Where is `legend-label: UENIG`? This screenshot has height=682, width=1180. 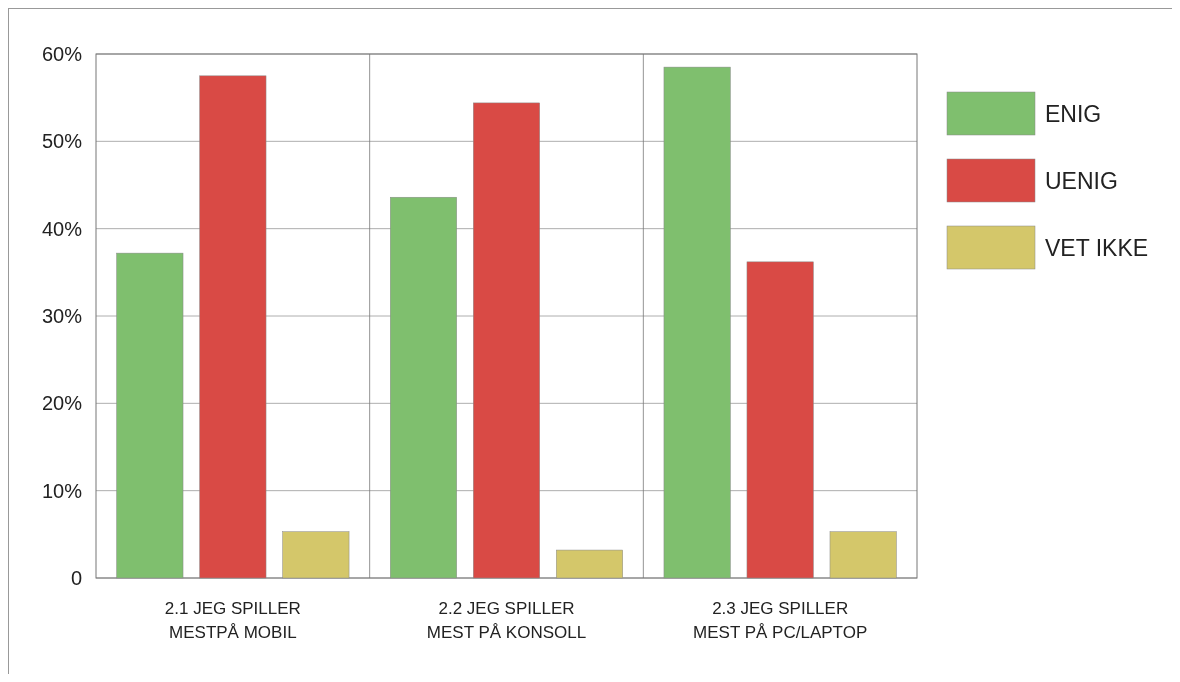 legend-label: UENIG is located at coordinates (1081, 181).